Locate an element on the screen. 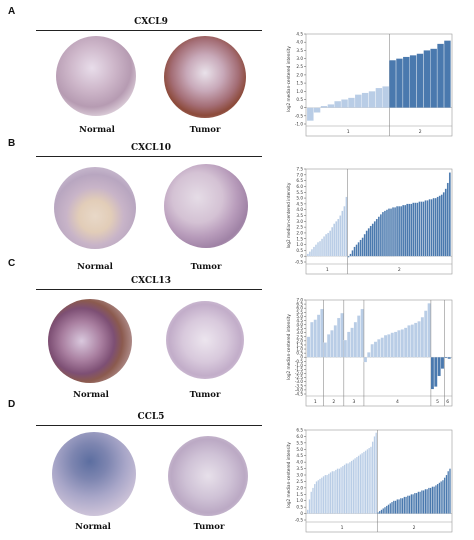 The image size is (474, 540). y-tick-label: 1.5 is located at coordinates (299, 83).